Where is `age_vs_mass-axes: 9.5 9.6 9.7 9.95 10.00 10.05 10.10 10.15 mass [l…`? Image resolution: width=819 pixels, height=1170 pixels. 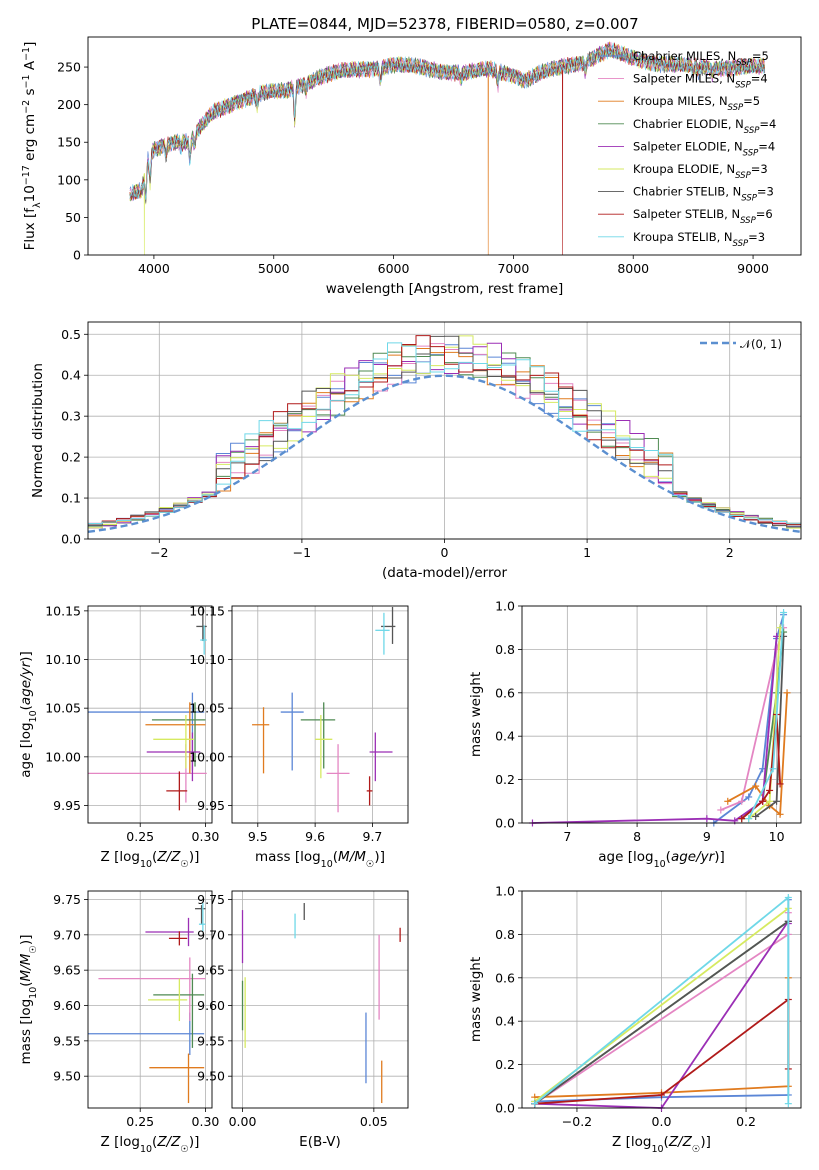
age_vs_mass-axes: 9.5 9.6 9.7 9.95 10.00 10.05 10.10 10.15 mass [l… is located at coordinates (299, 736).